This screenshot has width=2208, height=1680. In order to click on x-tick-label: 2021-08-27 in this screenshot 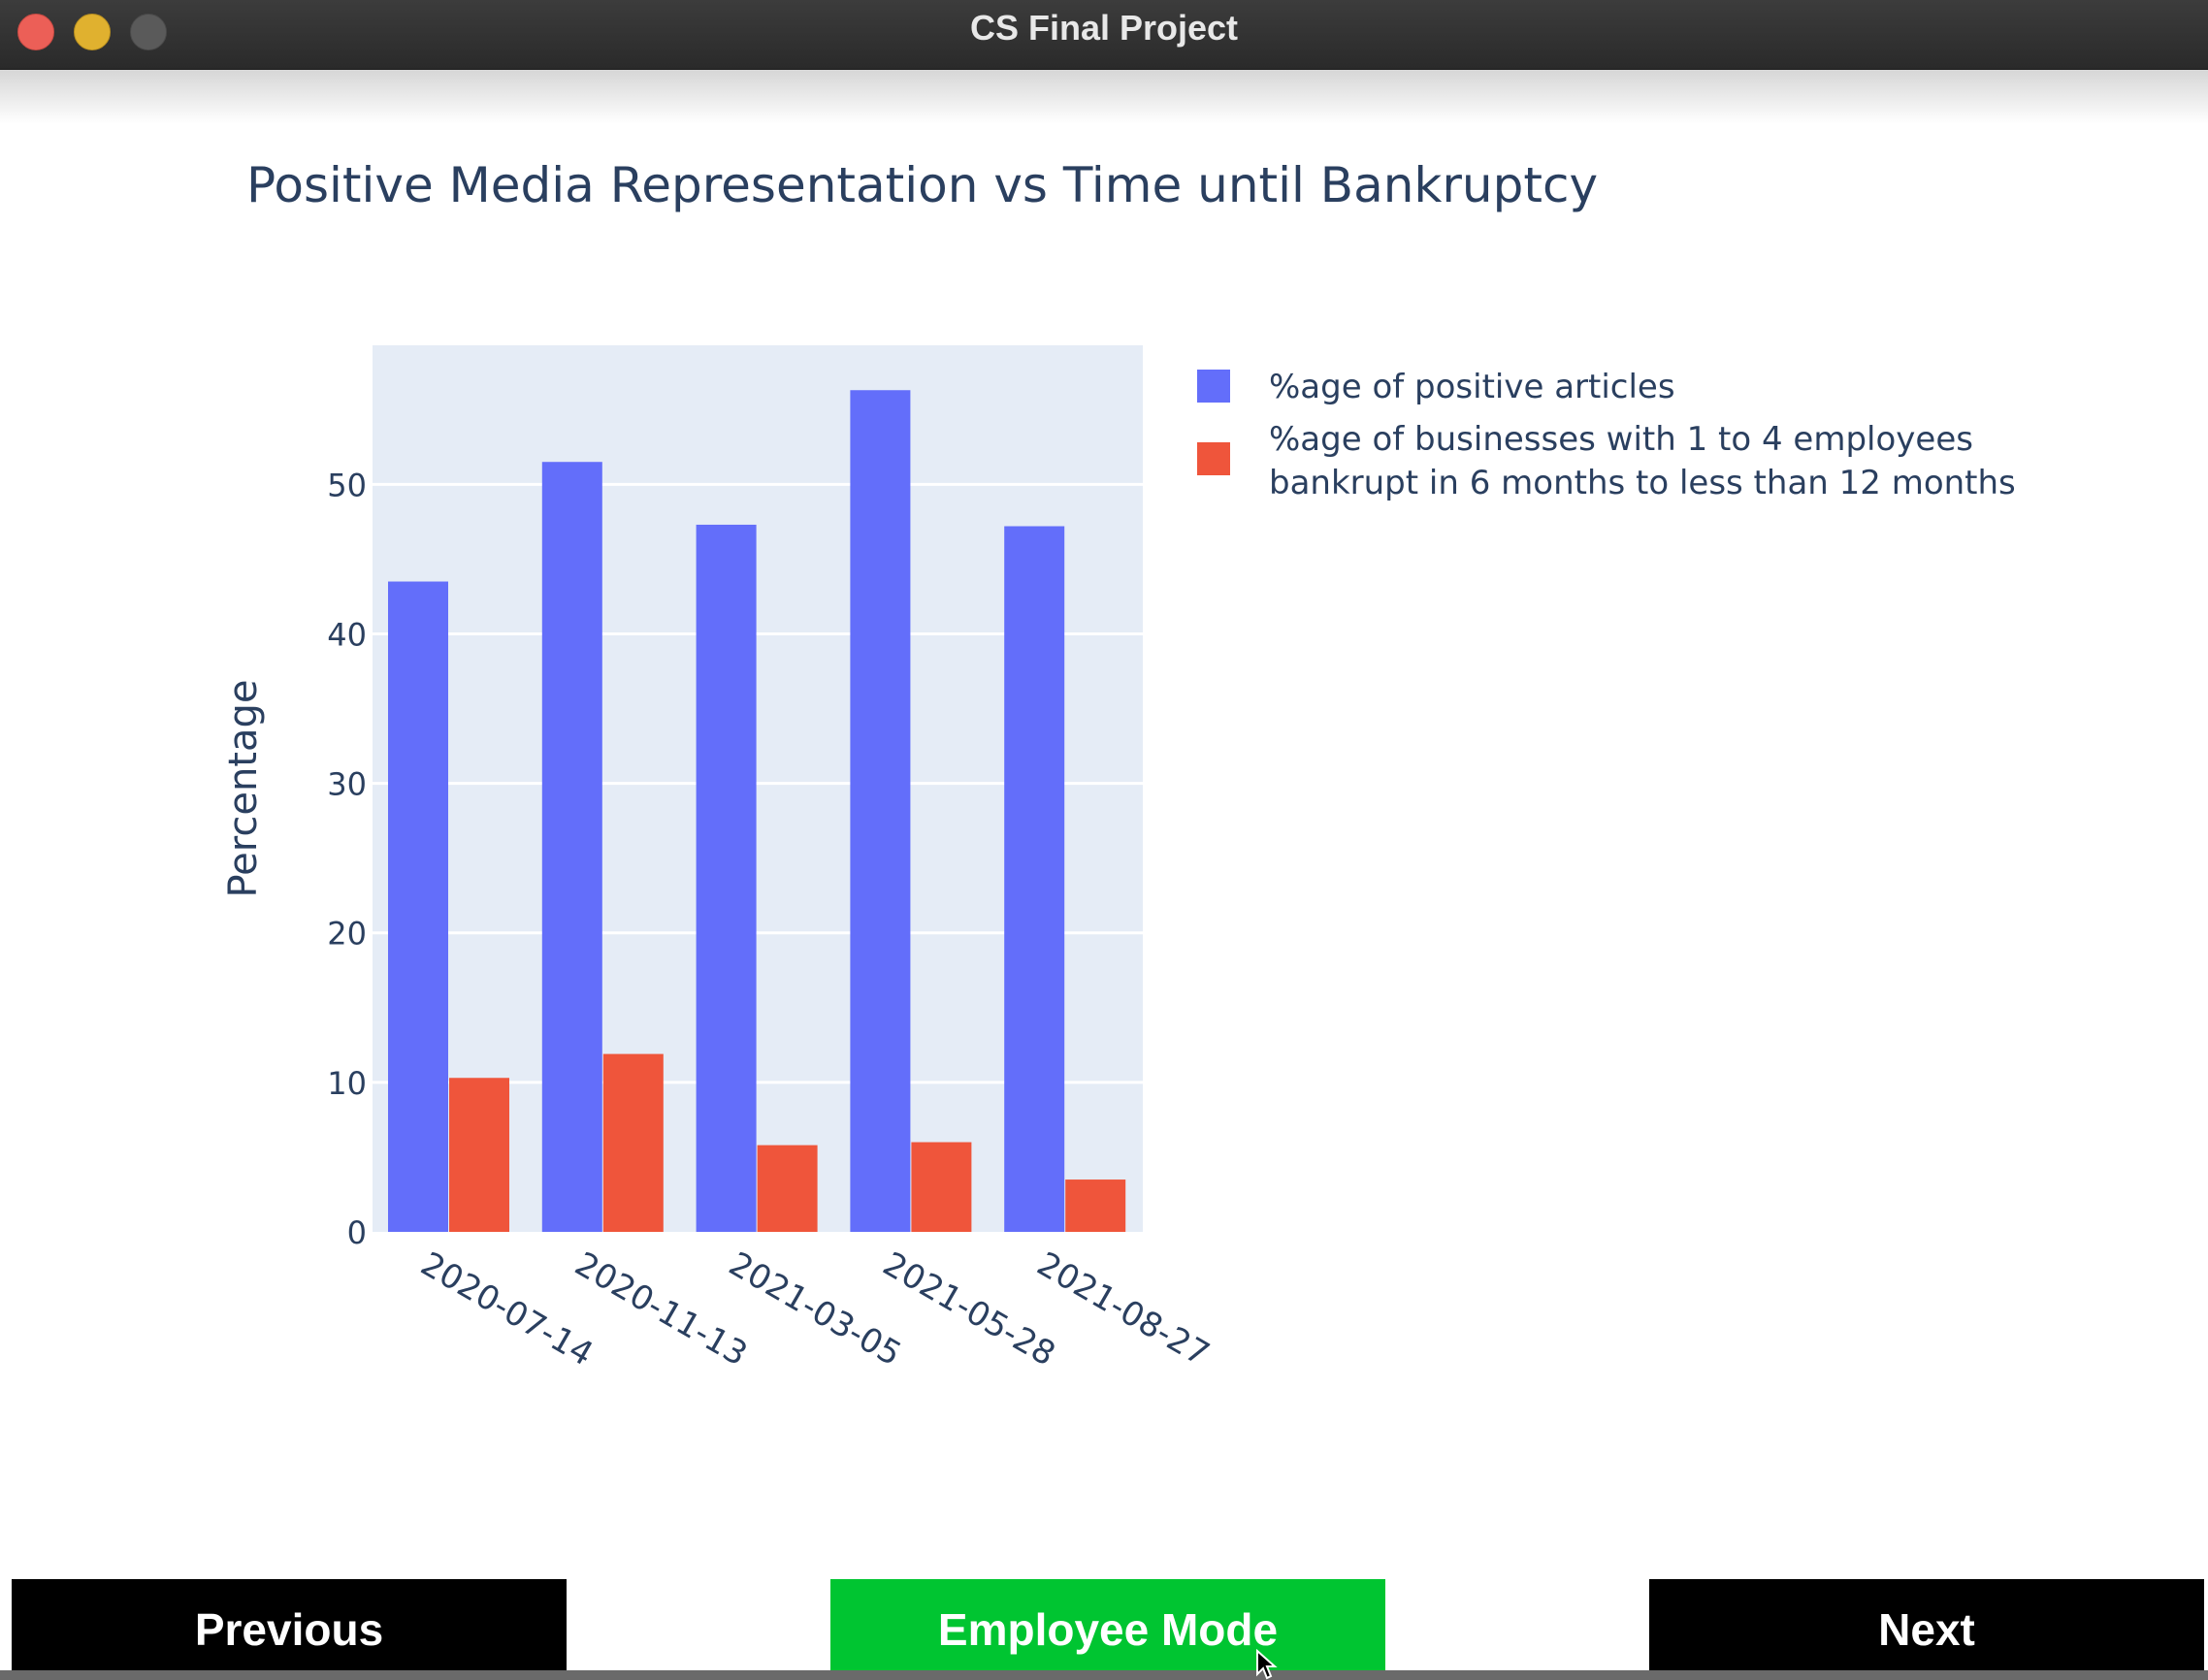, I will do `click(1123, 1308)`.